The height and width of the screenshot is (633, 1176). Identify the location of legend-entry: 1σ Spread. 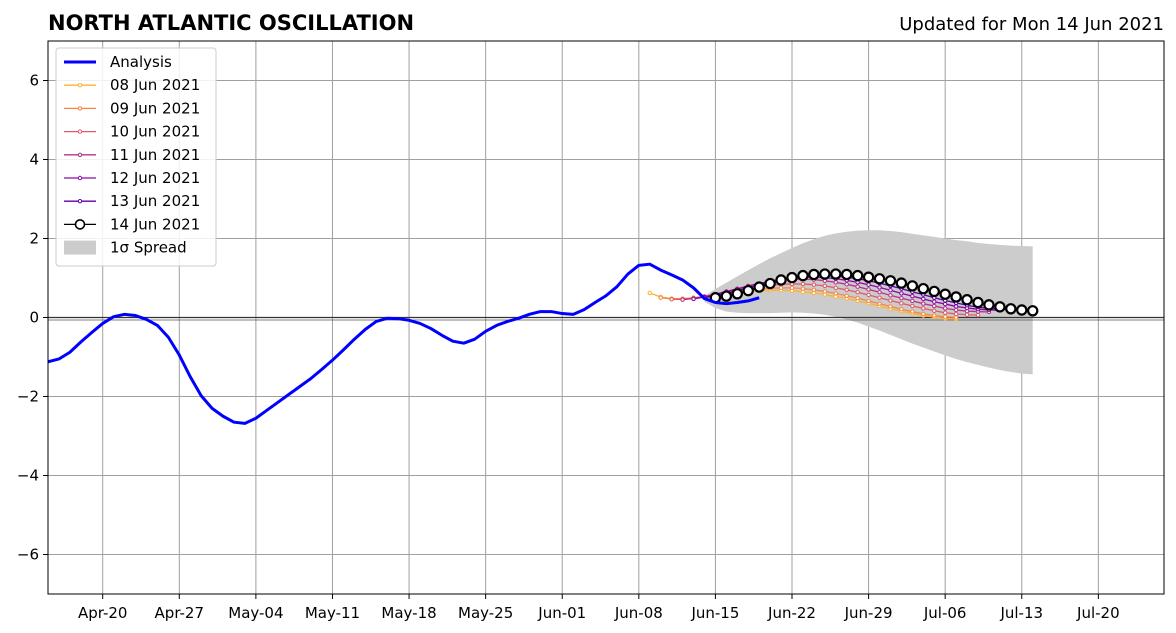
(125, 248).